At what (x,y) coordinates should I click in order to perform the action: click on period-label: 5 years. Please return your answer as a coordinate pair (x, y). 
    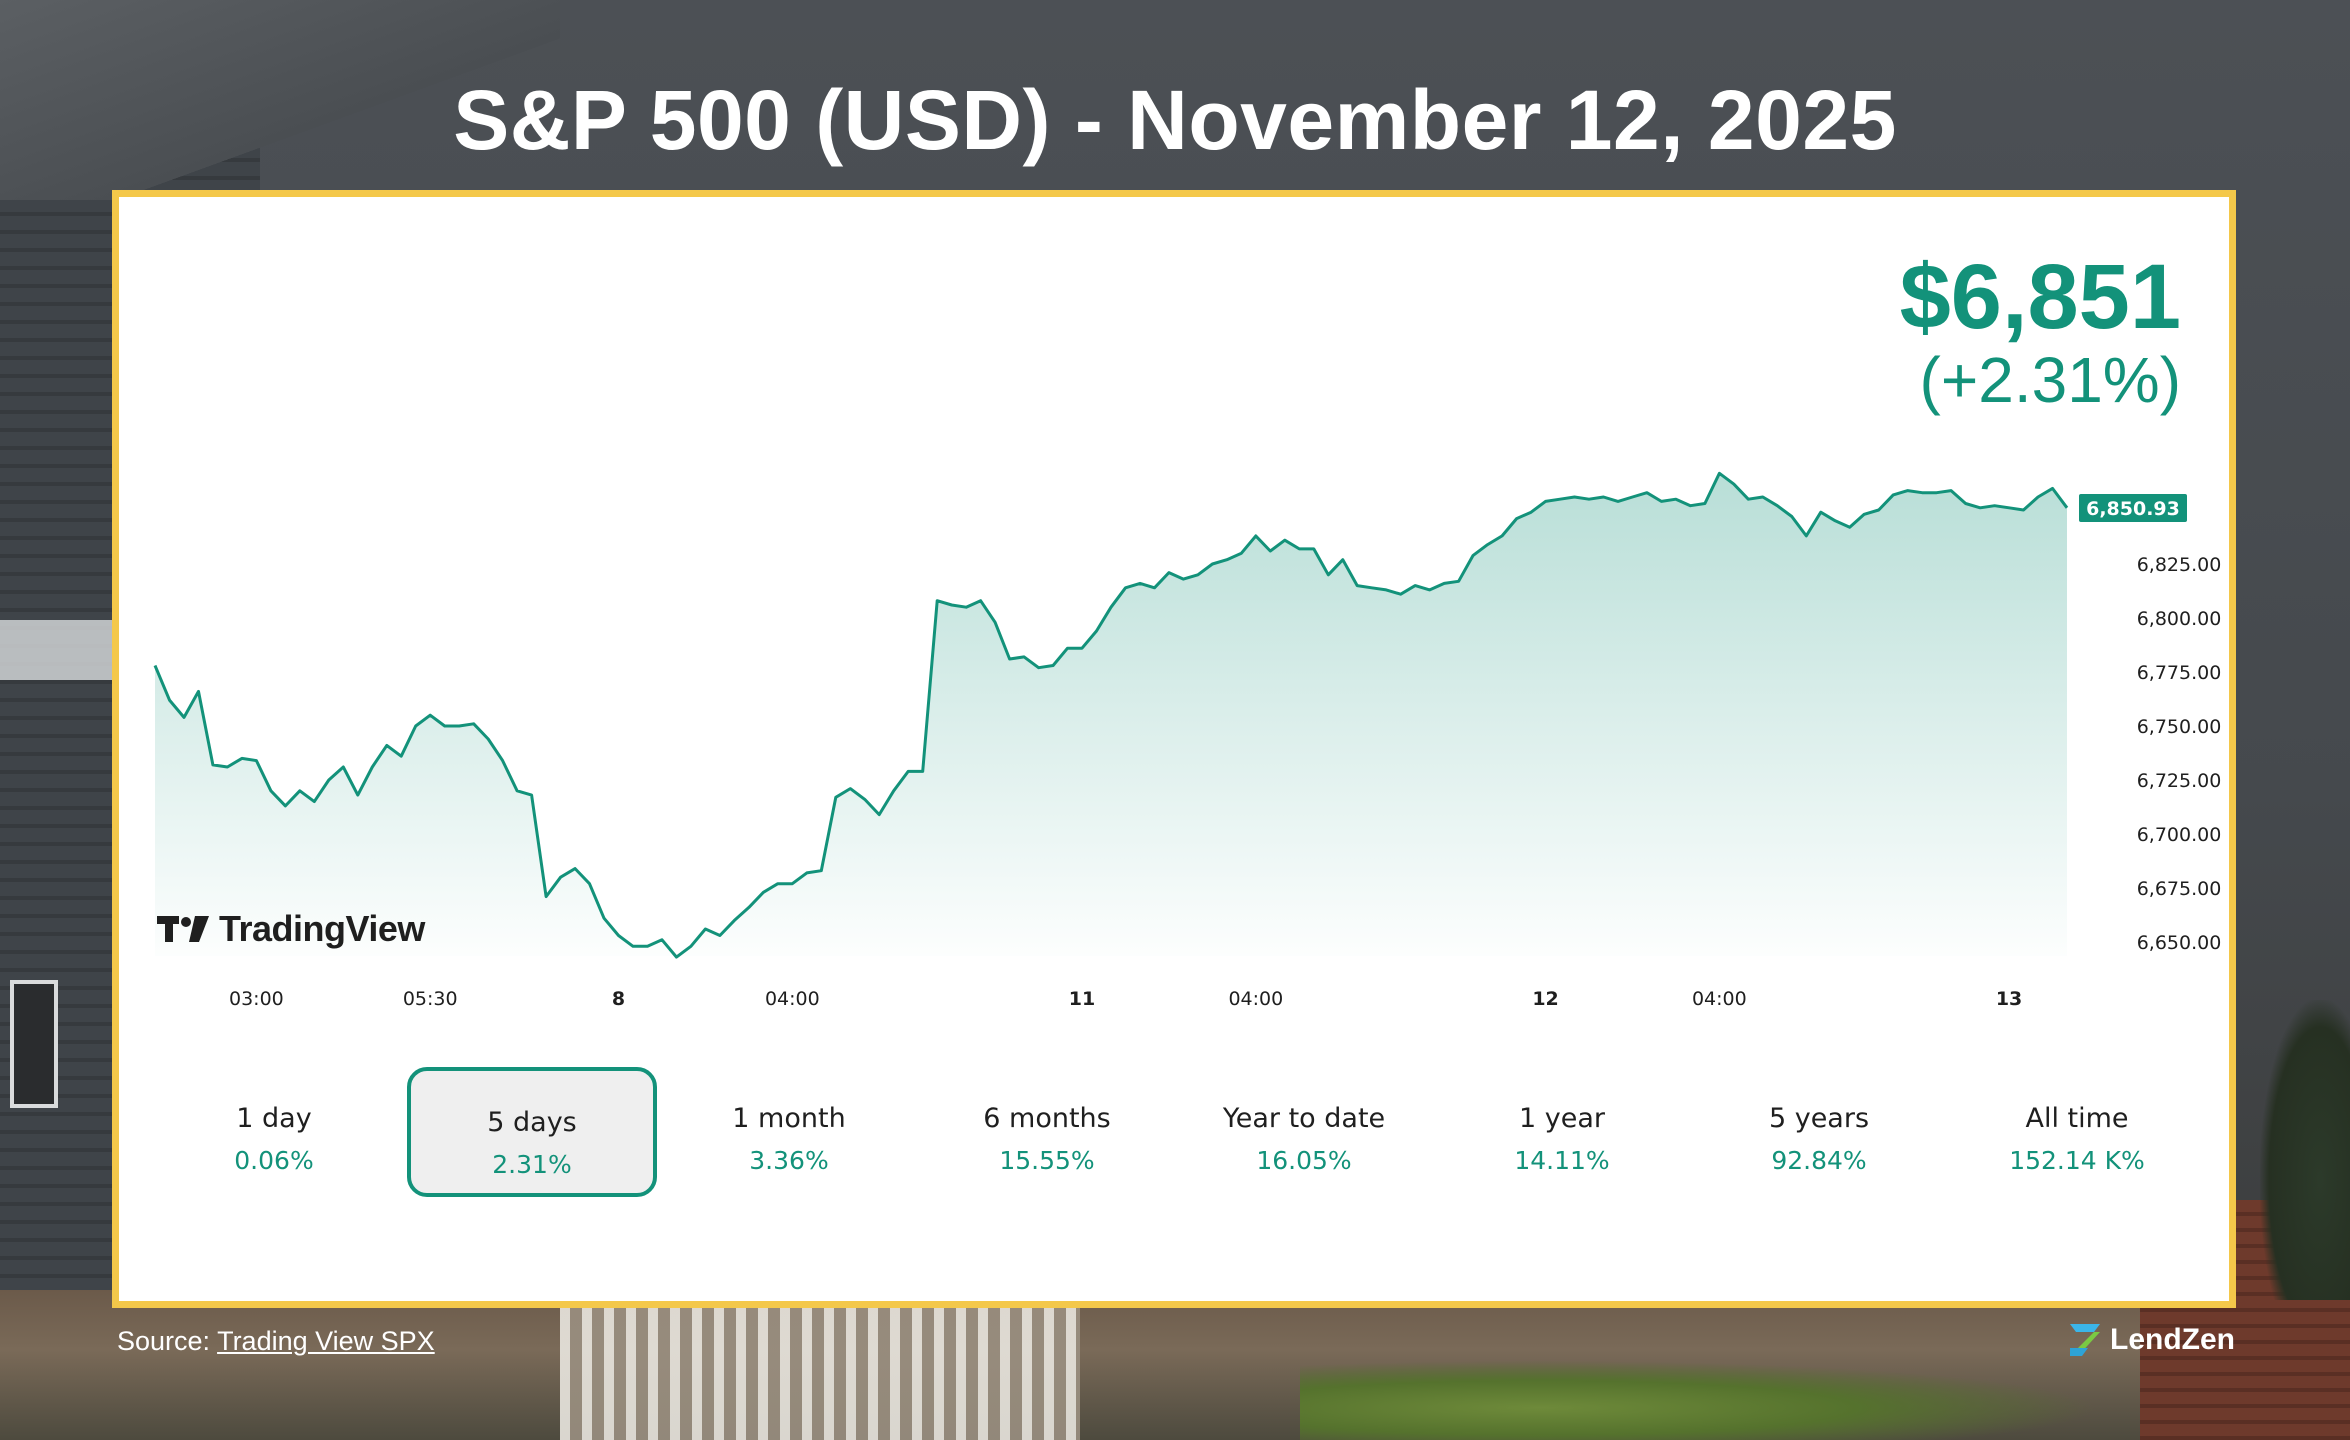
    Looking at the image, I should click on (1819, 1118).